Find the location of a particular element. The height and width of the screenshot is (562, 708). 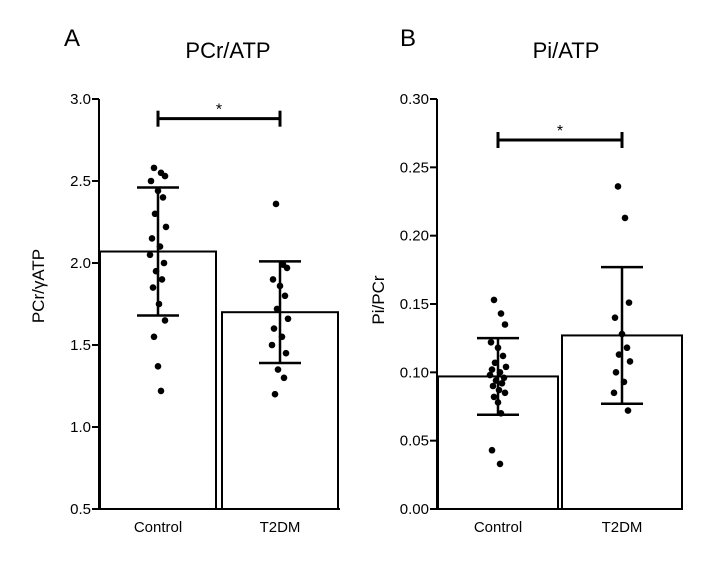

y-tick-label: 3.0 is located at coordinates (80, 99).